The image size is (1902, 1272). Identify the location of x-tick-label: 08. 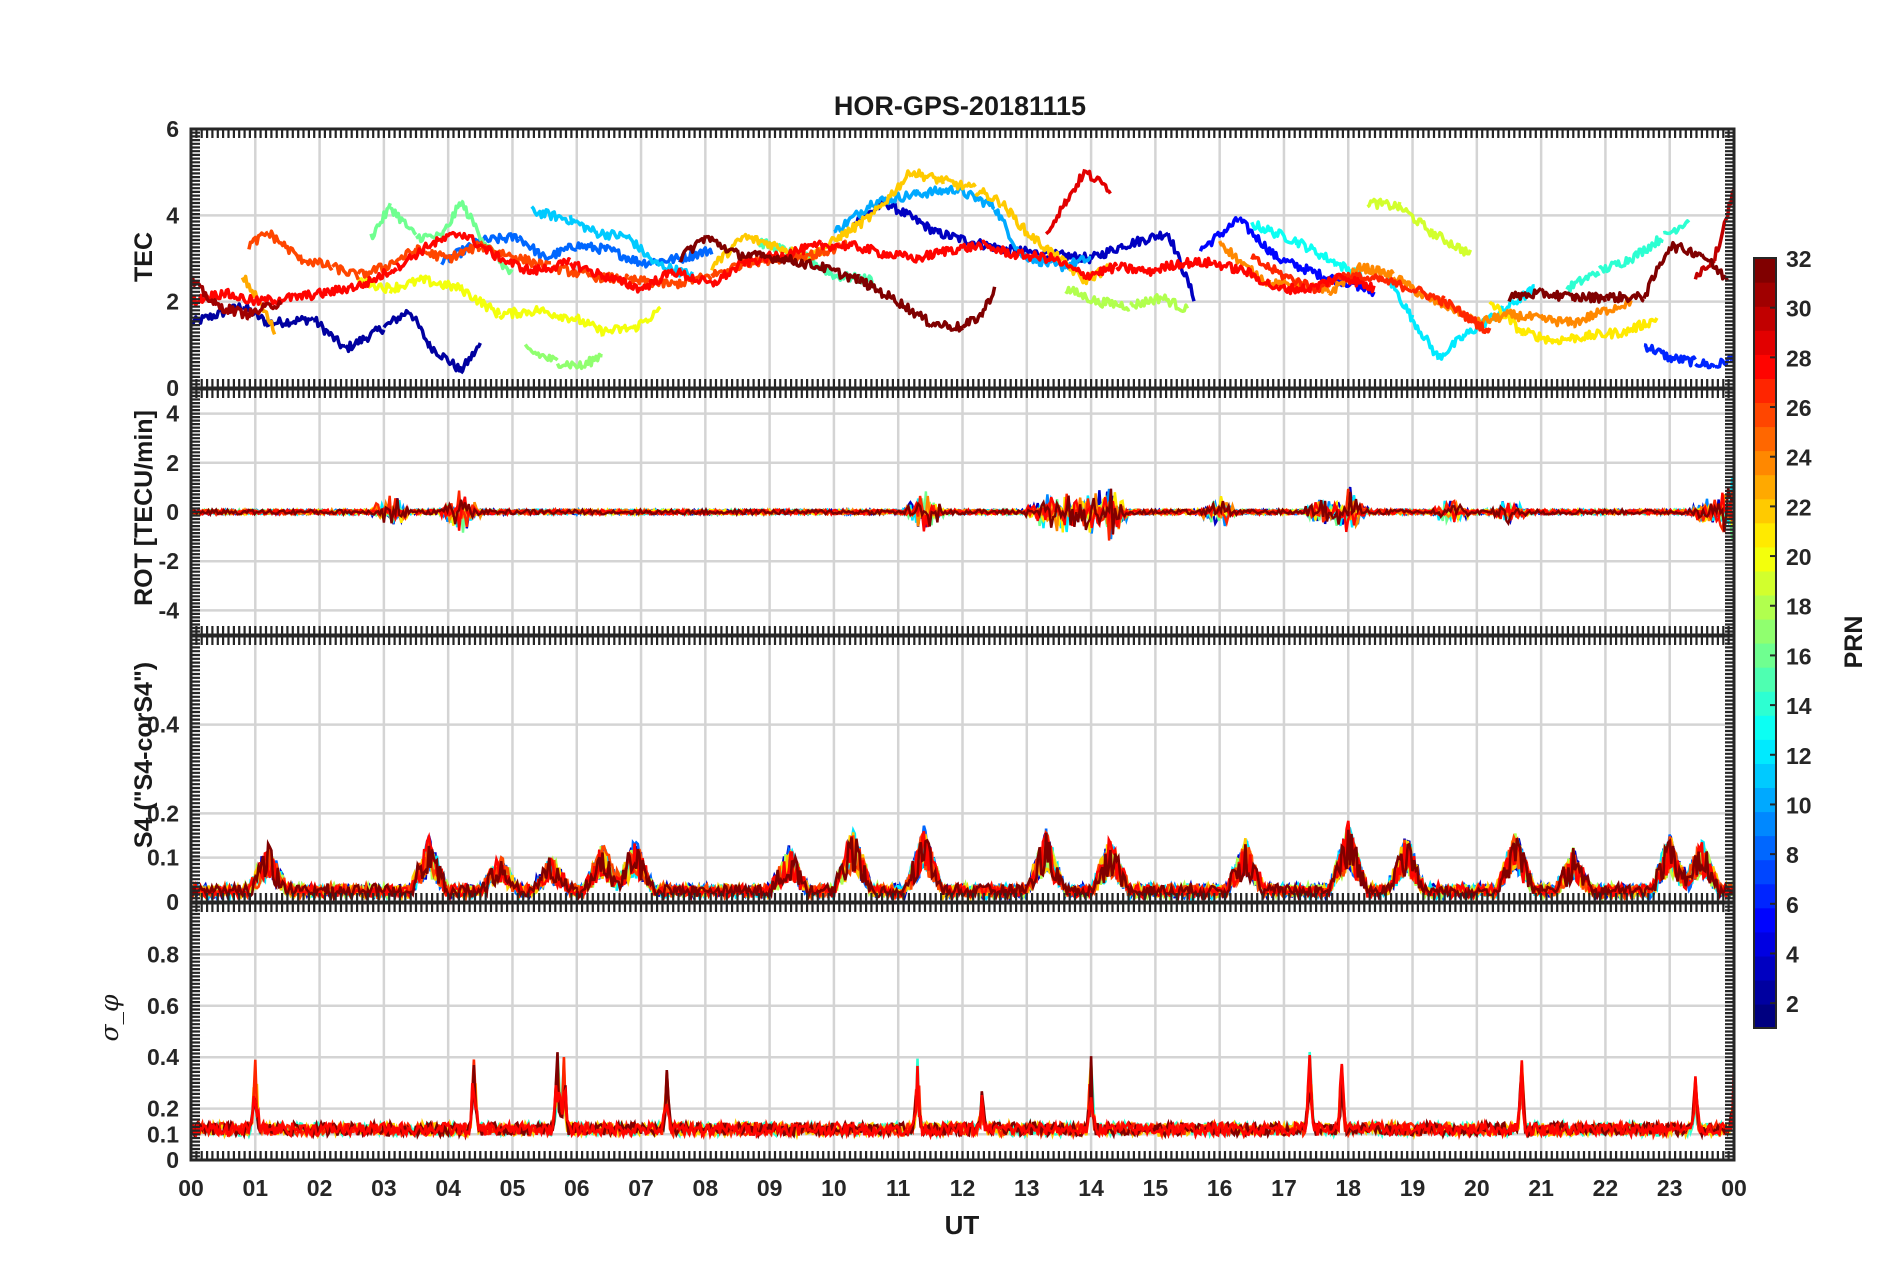
(706, 1188).